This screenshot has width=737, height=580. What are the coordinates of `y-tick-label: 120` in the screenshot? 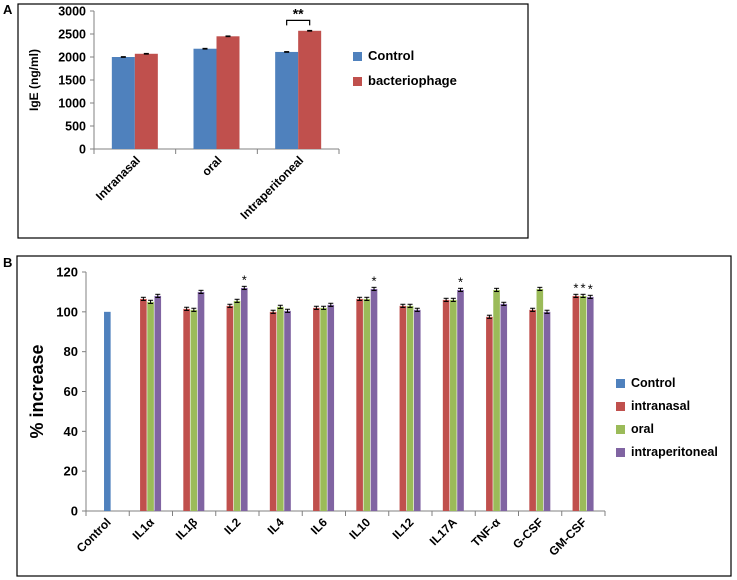 It's located at (67, 272).